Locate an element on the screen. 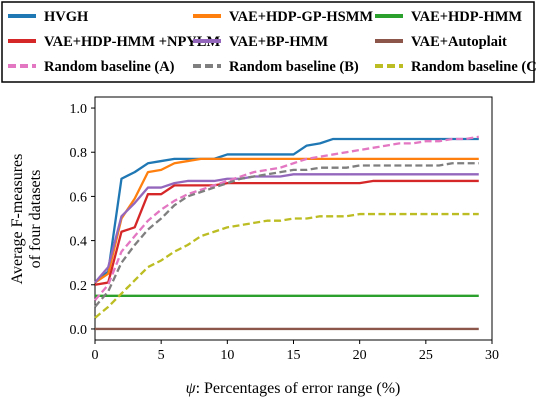 The height and width of the screenshot is (404, 536). y-tick-label: 0.2 is located at coordinates (79, 286).